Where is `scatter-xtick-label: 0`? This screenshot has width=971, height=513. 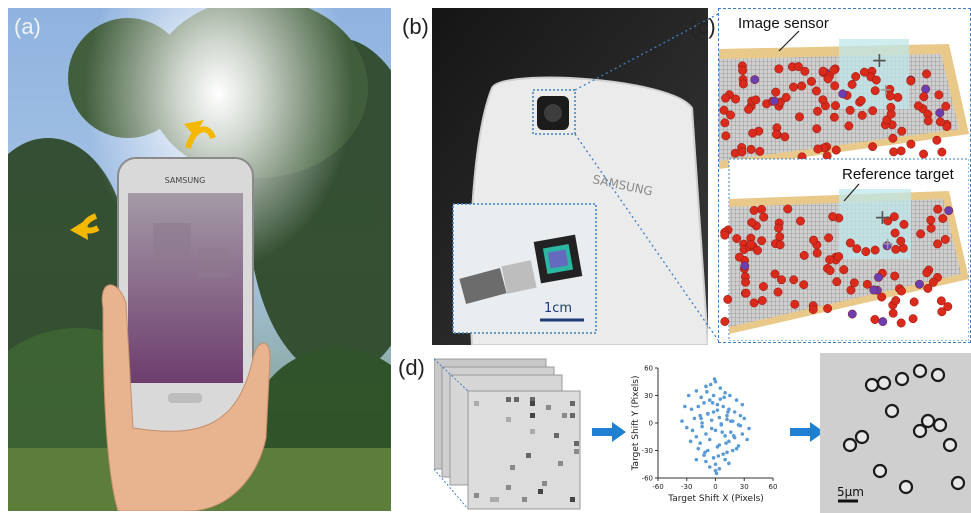
scatter-xtick-label: 0 is located at coordinates (715, 487).